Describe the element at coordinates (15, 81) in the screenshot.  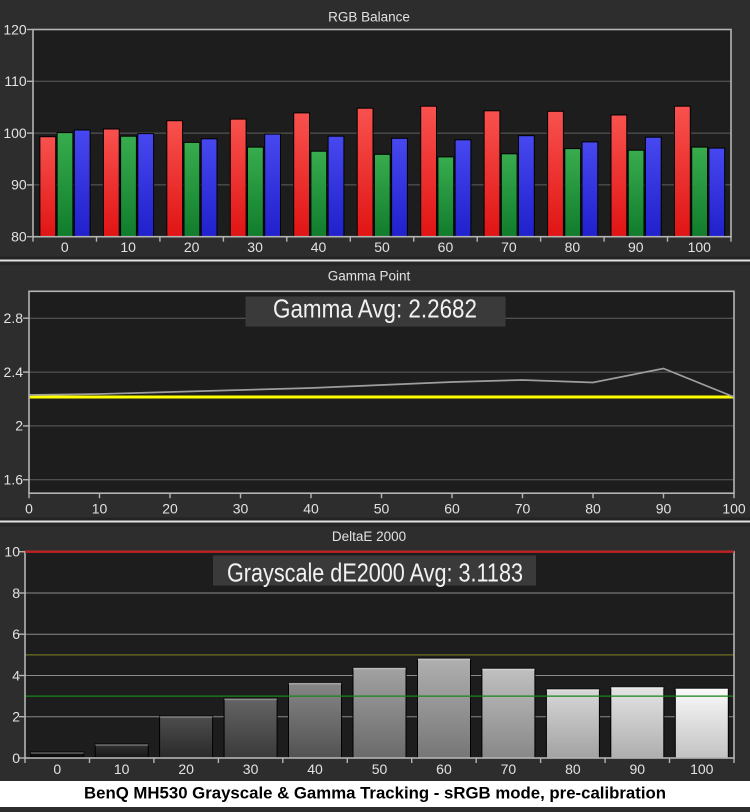
I see `svg-text: 110` at that location.